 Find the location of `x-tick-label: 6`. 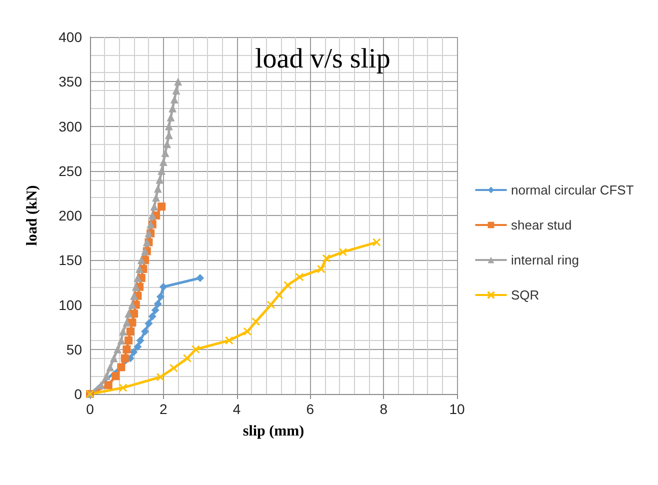

x-tick-label: 6 is located at coordinates (310, 409).